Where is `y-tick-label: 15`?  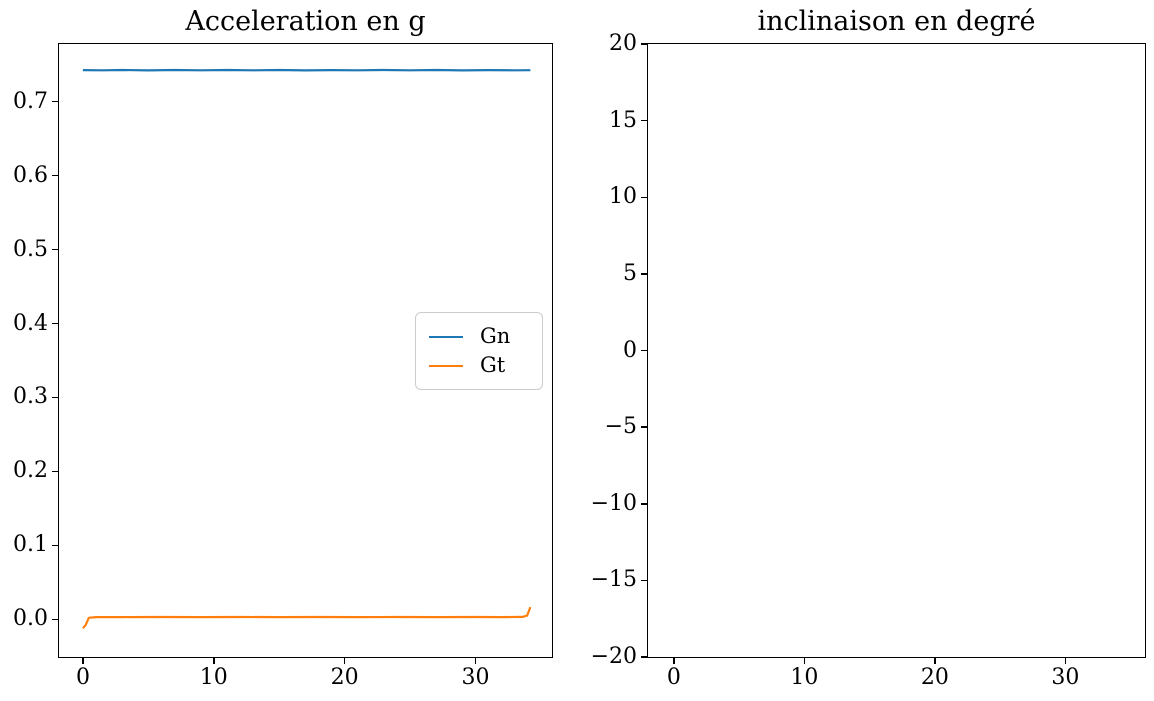 y-tick-label: 15 is located at coordinates (623, 120).